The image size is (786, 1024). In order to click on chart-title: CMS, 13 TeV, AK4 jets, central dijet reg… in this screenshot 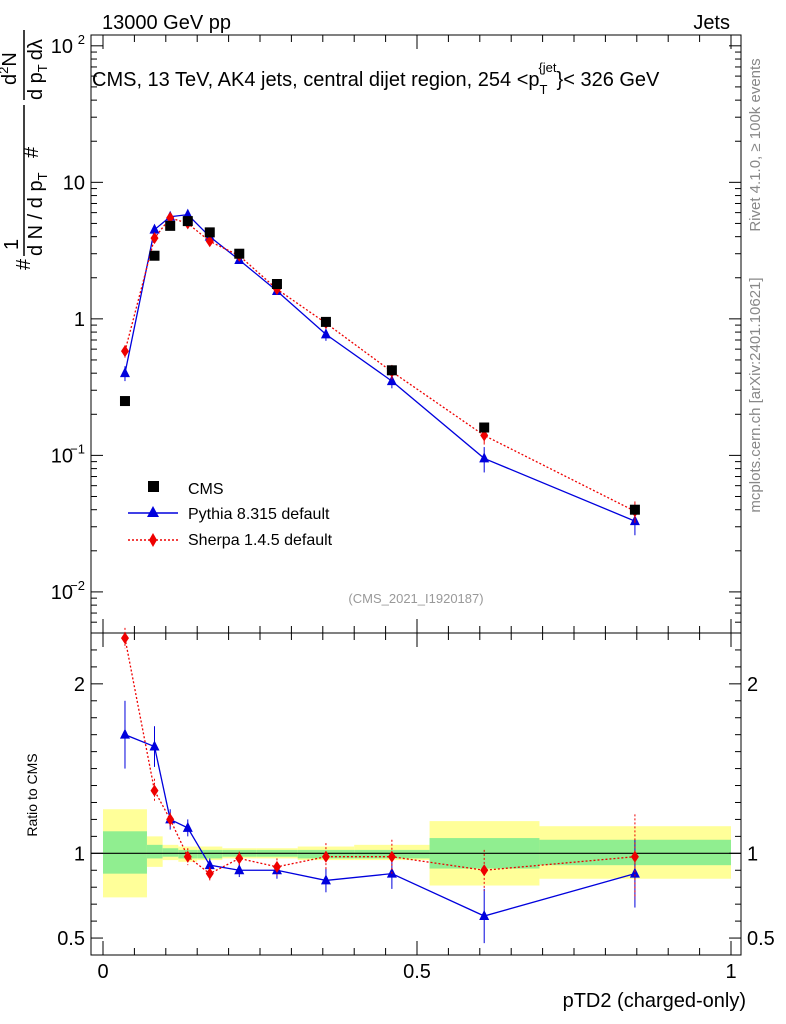, I will do `click(376, 78)`.